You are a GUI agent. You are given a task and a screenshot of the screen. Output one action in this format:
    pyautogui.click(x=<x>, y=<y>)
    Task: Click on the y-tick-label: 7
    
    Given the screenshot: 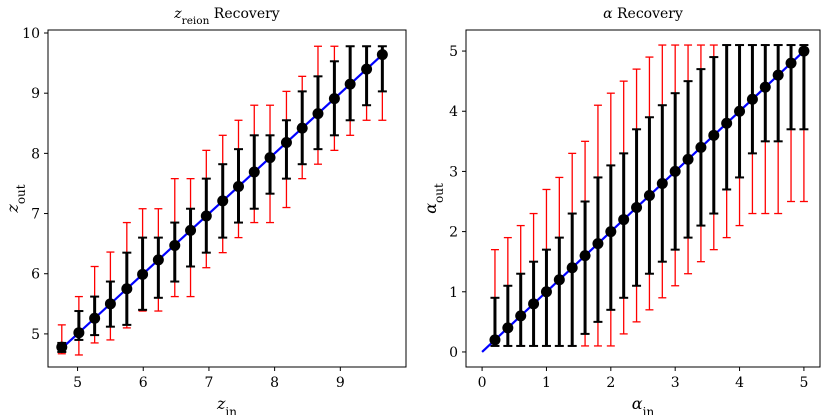 What is the action you would take?
    pyautogui.click(x=35, y=215)
    